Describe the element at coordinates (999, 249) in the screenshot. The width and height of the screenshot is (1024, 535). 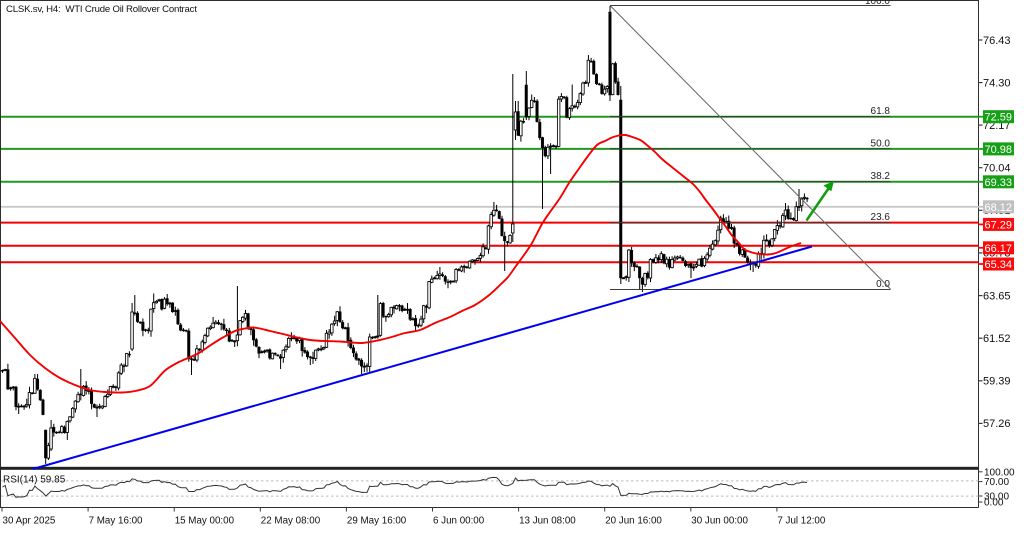
I see `svg-text: 66.17` at that location.